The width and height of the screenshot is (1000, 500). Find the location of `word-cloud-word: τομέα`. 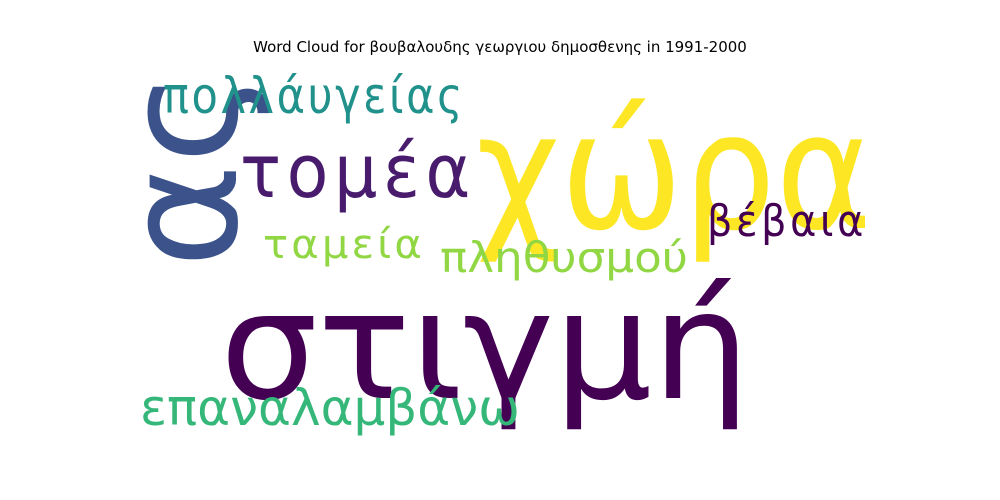

word-cloud-word: τομέα is located at coordinates (358, 172).